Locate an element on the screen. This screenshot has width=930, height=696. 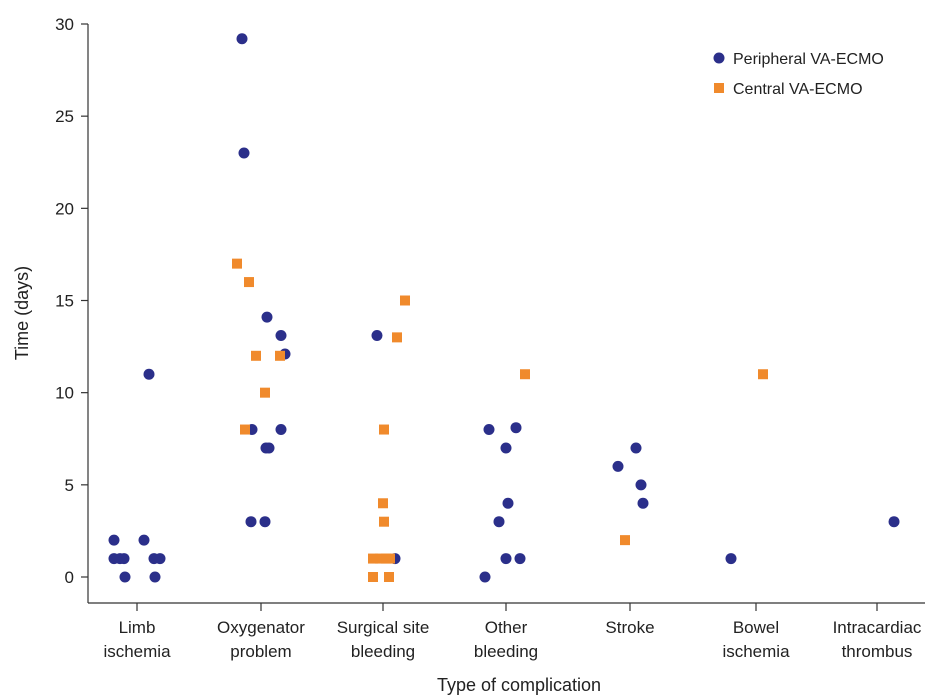
legend: Peripheral VA-ECMO Central VA-ECMO is located at coordinates (798, 74).